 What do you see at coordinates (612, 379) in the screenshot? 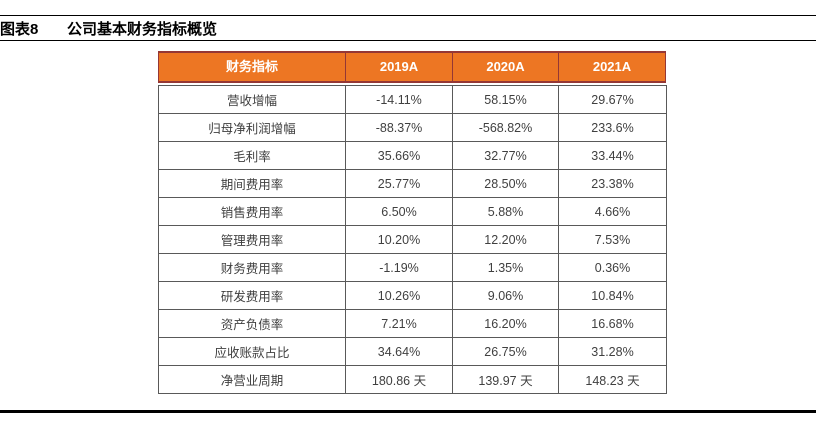
I see `table-cell: 148.23 天` at bounding box center [612, 379].